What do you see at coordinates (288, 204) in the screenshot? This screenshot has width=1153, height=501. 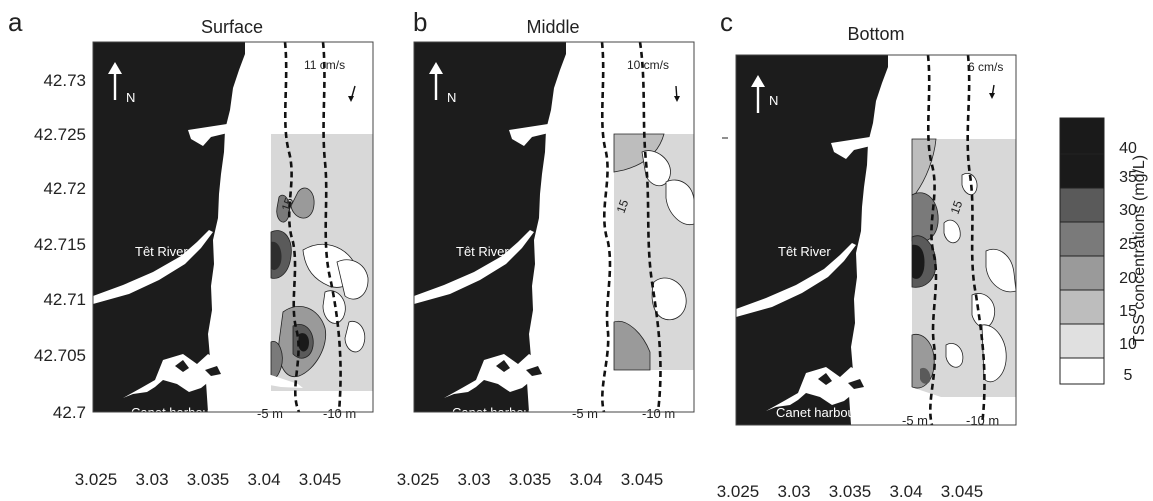 I see `contour-label-a: 15` at bounding box center [288, 204].